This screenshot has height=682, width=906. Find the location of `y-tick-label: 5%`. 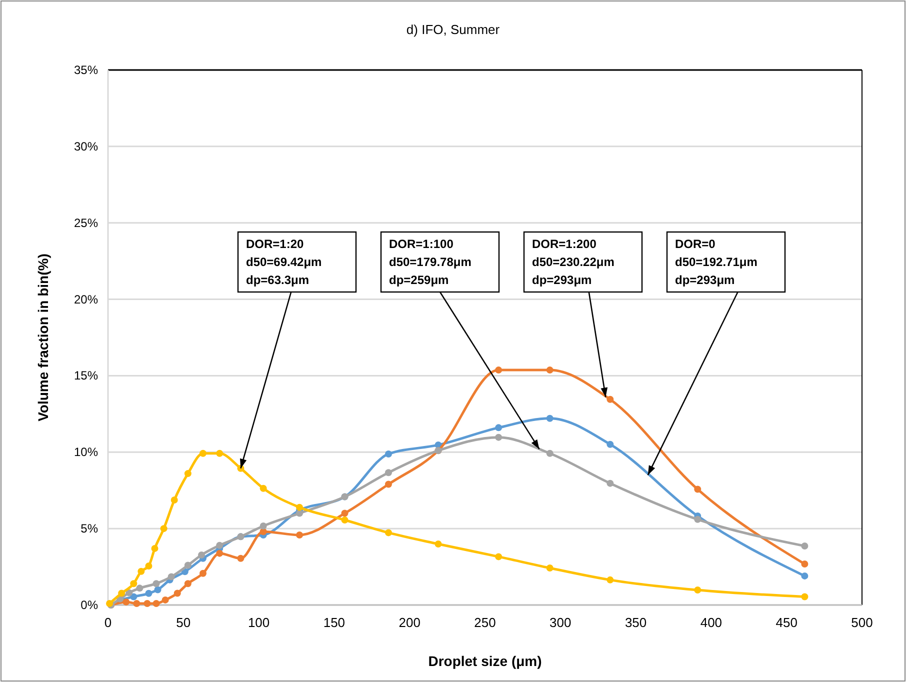

y-tick-label: 5% is located at coordinates (89, 529).